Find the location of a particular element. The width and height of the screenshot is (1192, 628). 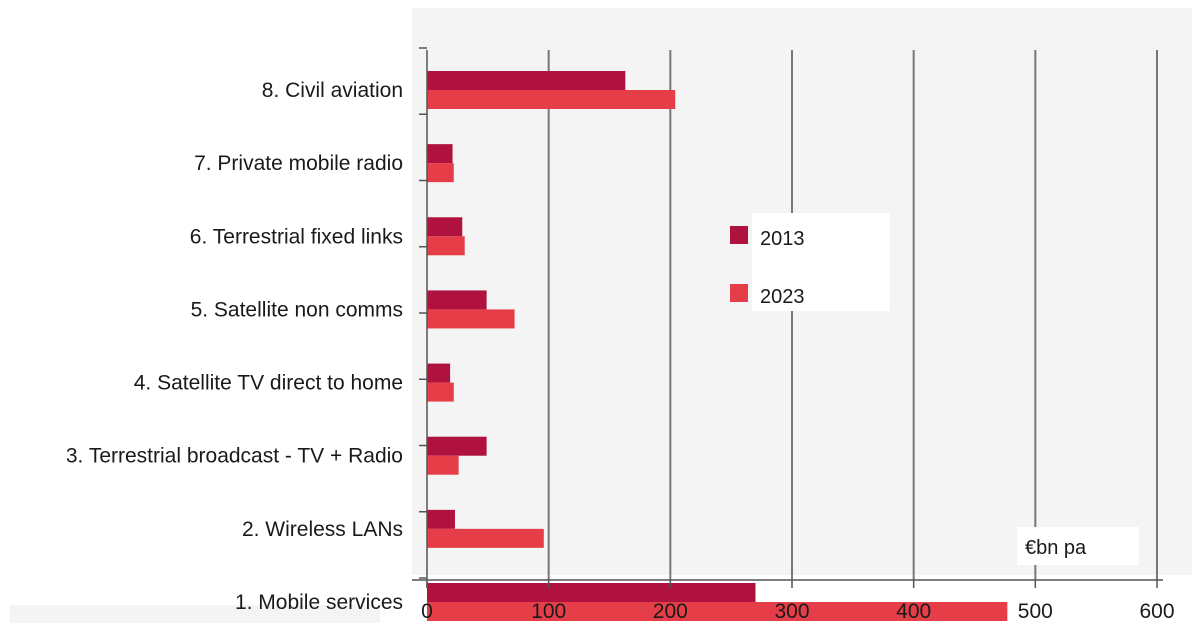

legend-box is located at coordinates (821, 262).